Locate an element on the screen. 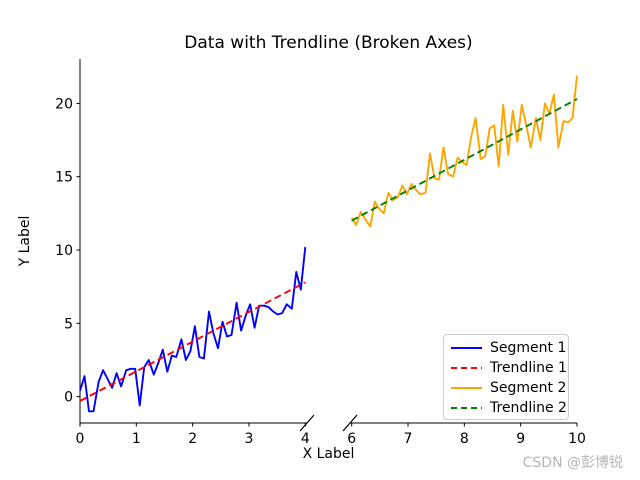 The image size is (640, 480). segment2-line is located at coordinates (464, 151).